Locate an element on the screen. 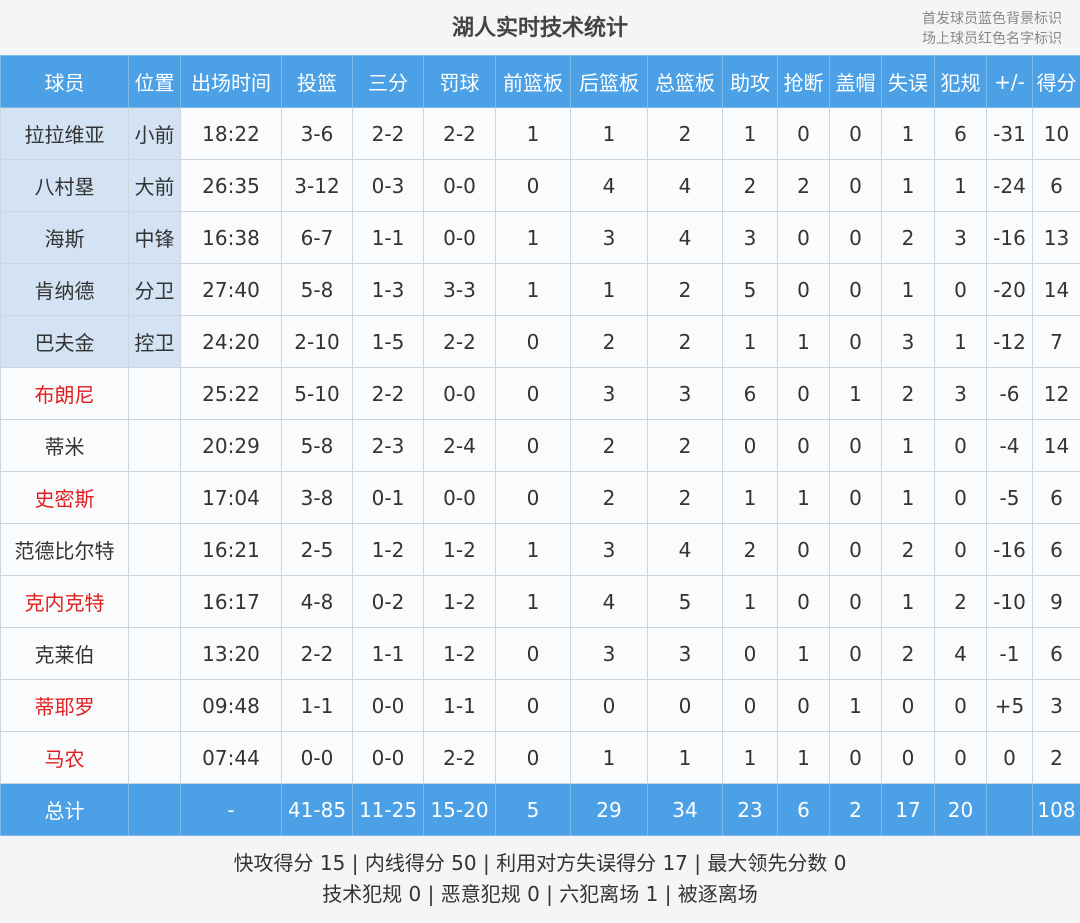  player-name: 拉拉维亚 is located at coordinates (64, 133).